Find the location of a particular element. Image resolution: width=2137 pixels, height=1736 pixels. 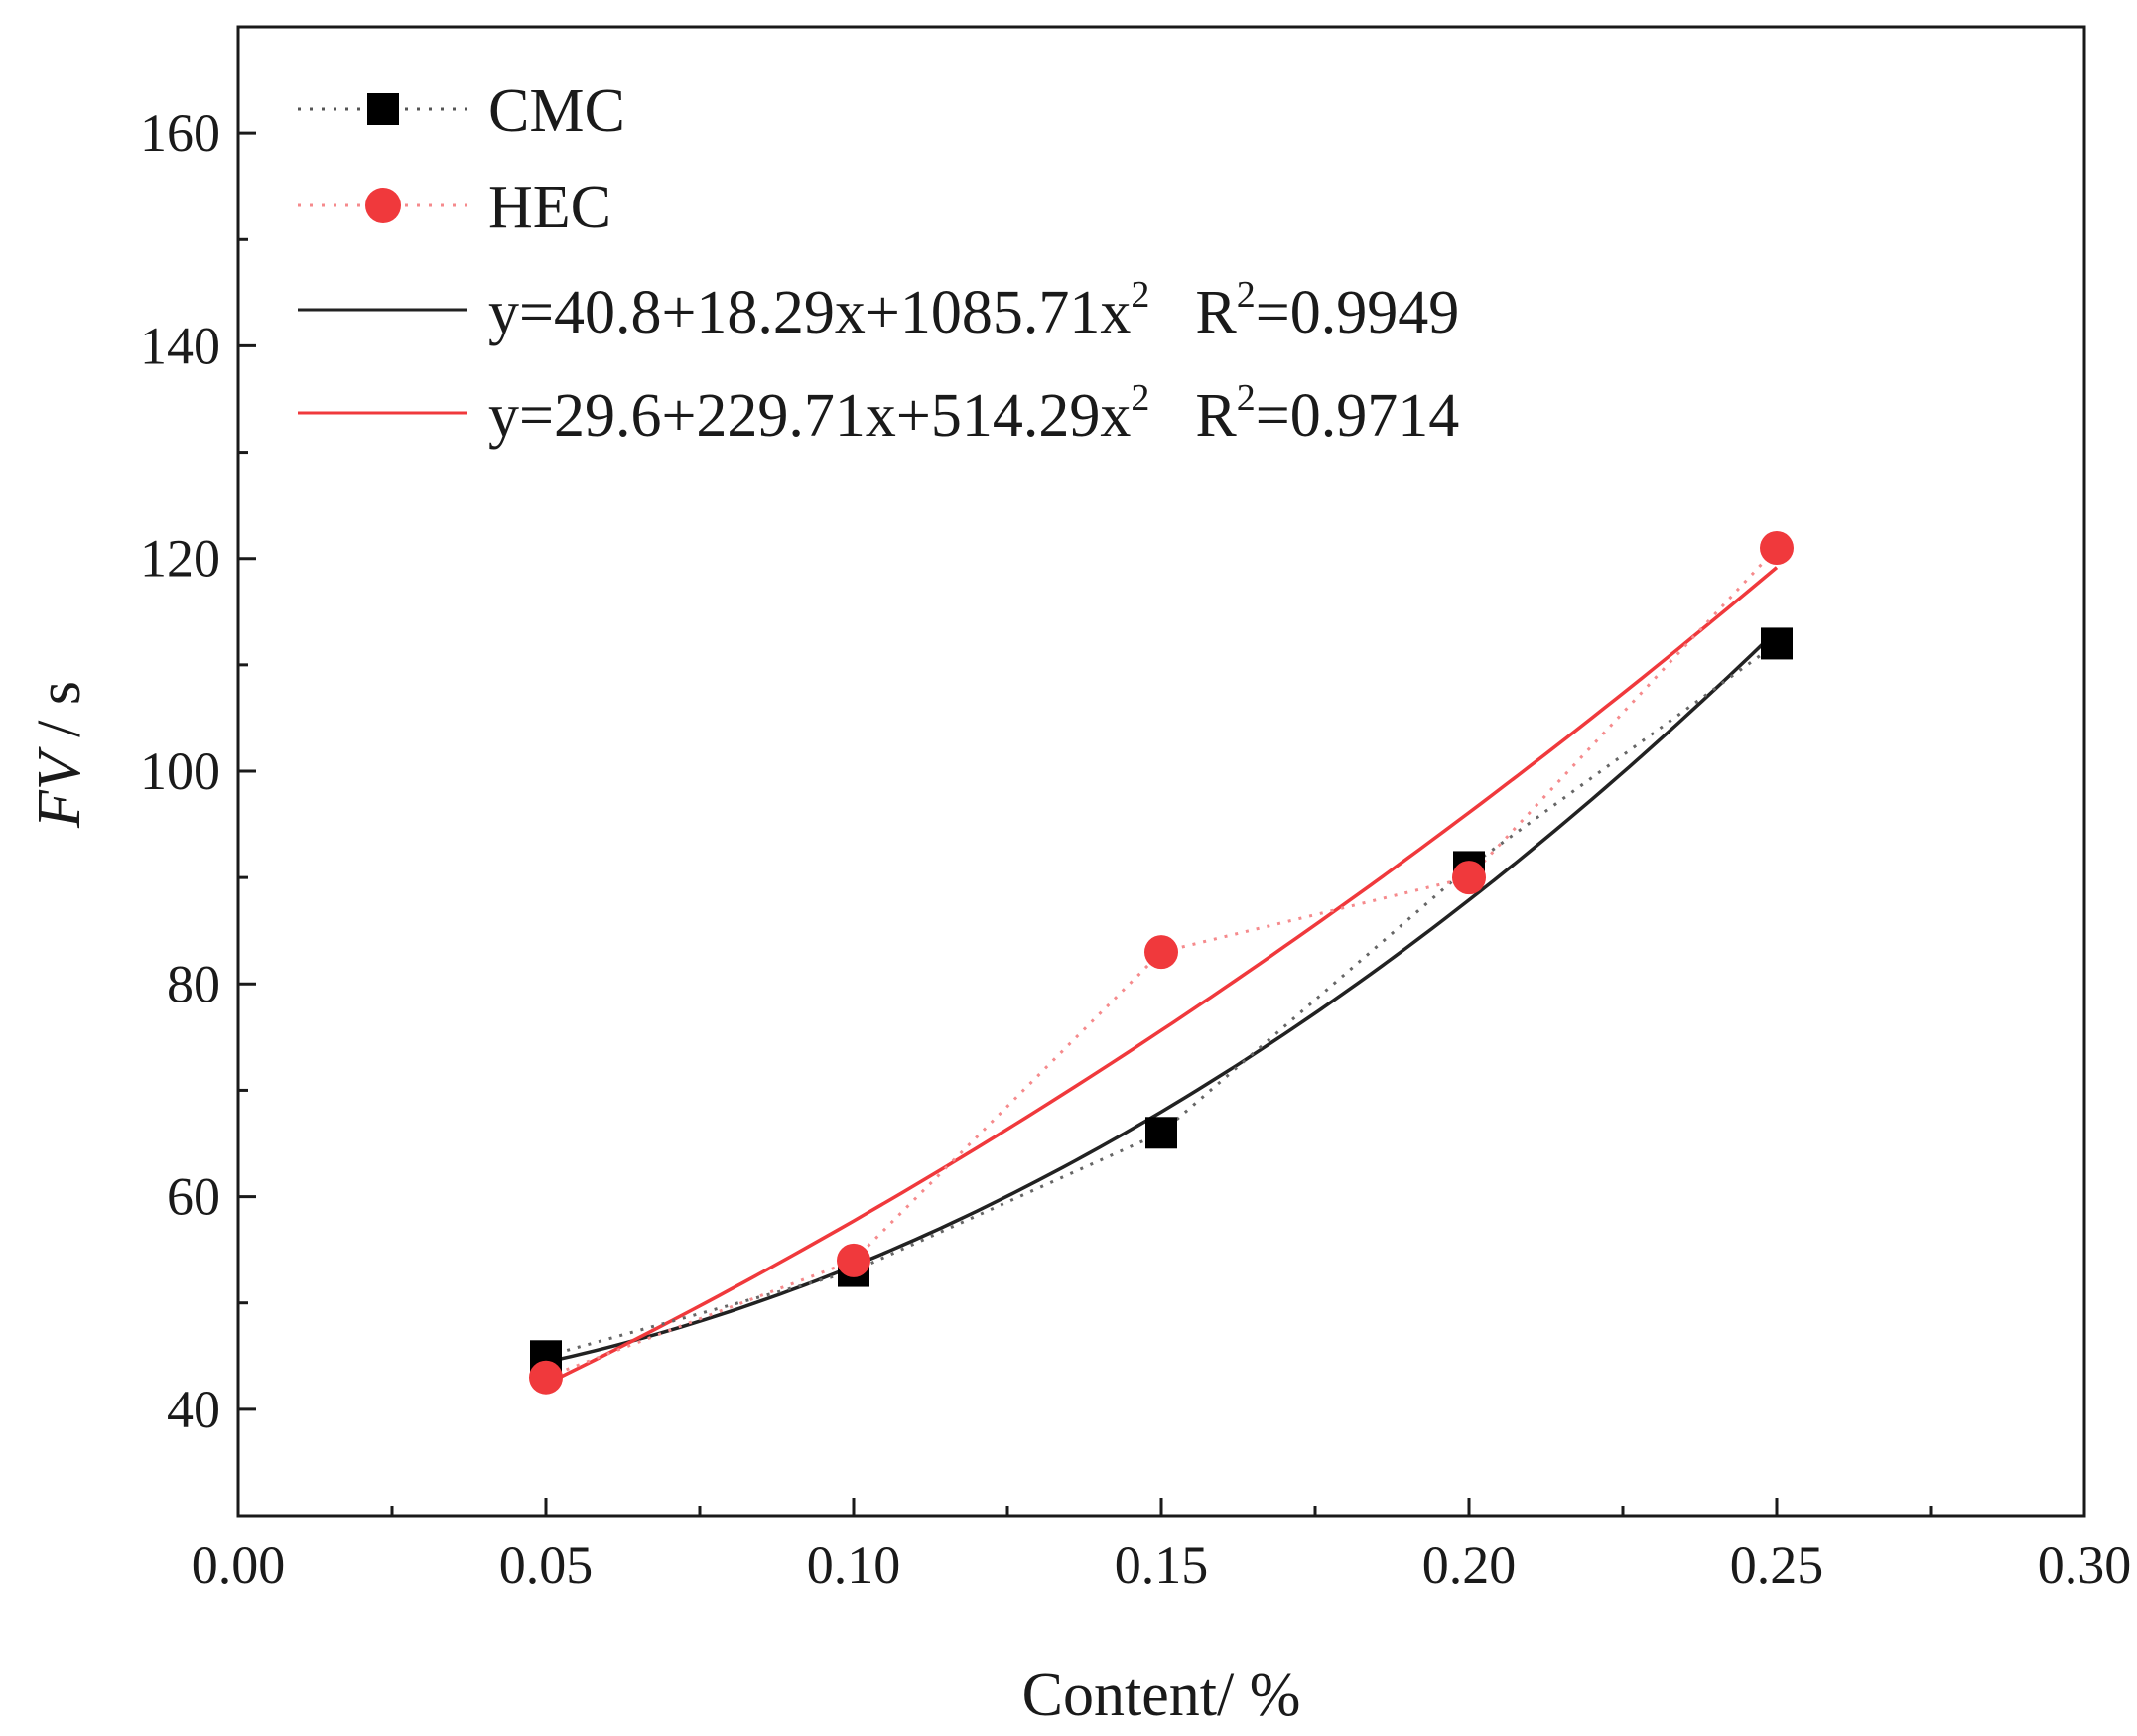

y-tick-label: 100 is located at coordinates (180, 771).